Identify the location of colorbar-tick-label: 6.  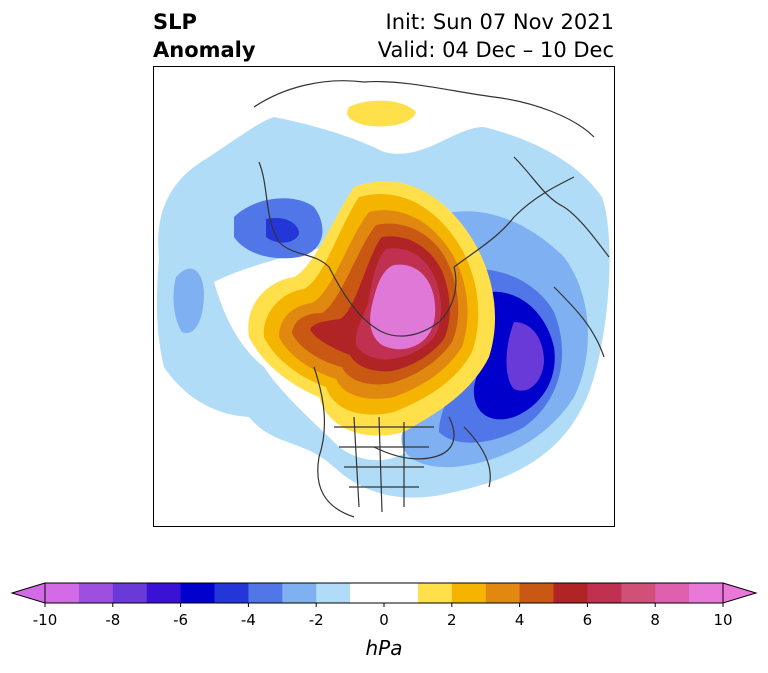
(588, 620).